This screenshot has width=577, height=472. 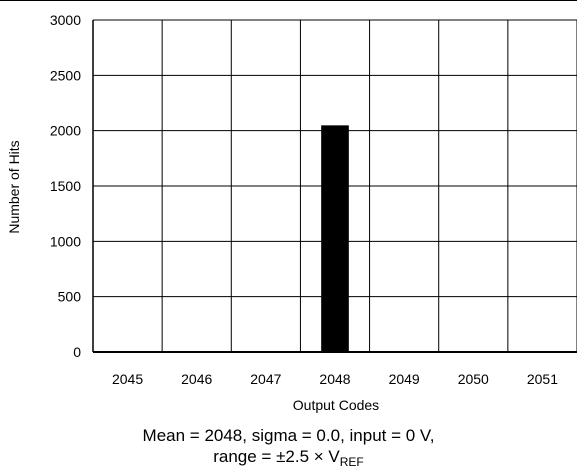 I want to click on y-axis-label: Number of Hits, so click(x=14, y=186).